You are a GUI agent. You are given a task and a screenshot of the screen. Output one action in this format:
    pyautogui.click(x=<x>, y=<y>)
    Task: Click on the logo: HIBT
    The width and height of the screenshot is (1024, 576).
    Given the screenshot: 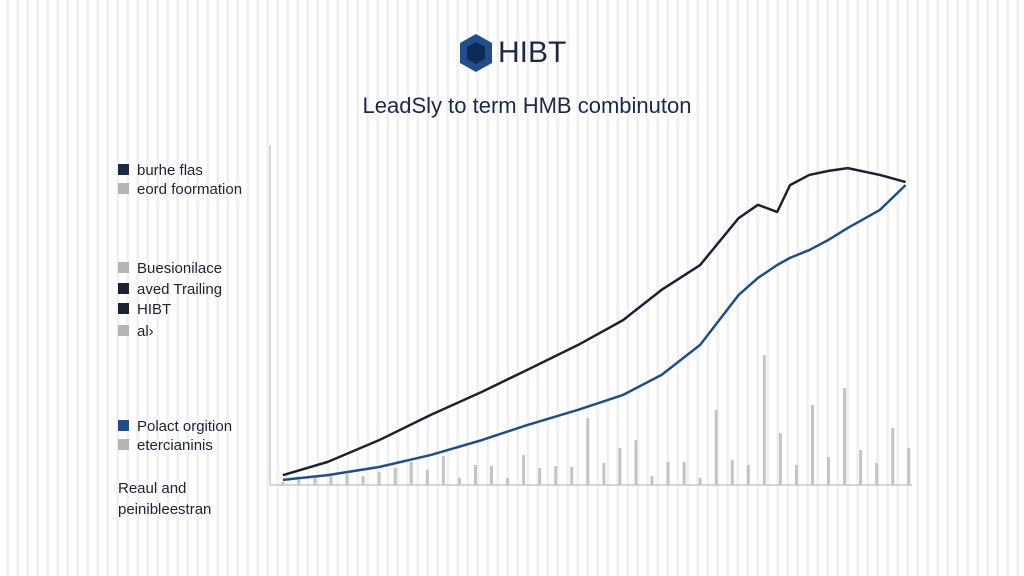 What is the action you would take?
    pyautogui.click(x=513, y=53)
    